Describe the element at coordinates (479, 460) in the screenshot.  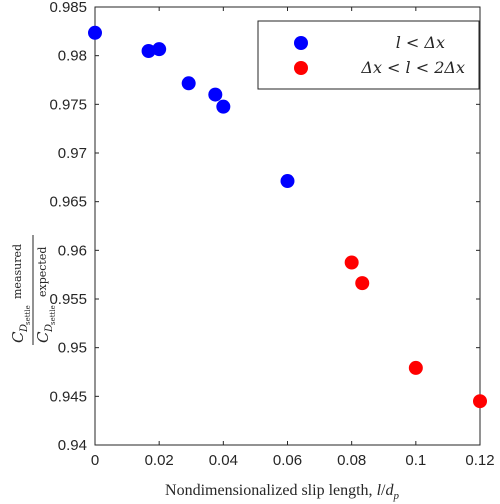
I see `x-tick-label-6: 0.12` at that location.